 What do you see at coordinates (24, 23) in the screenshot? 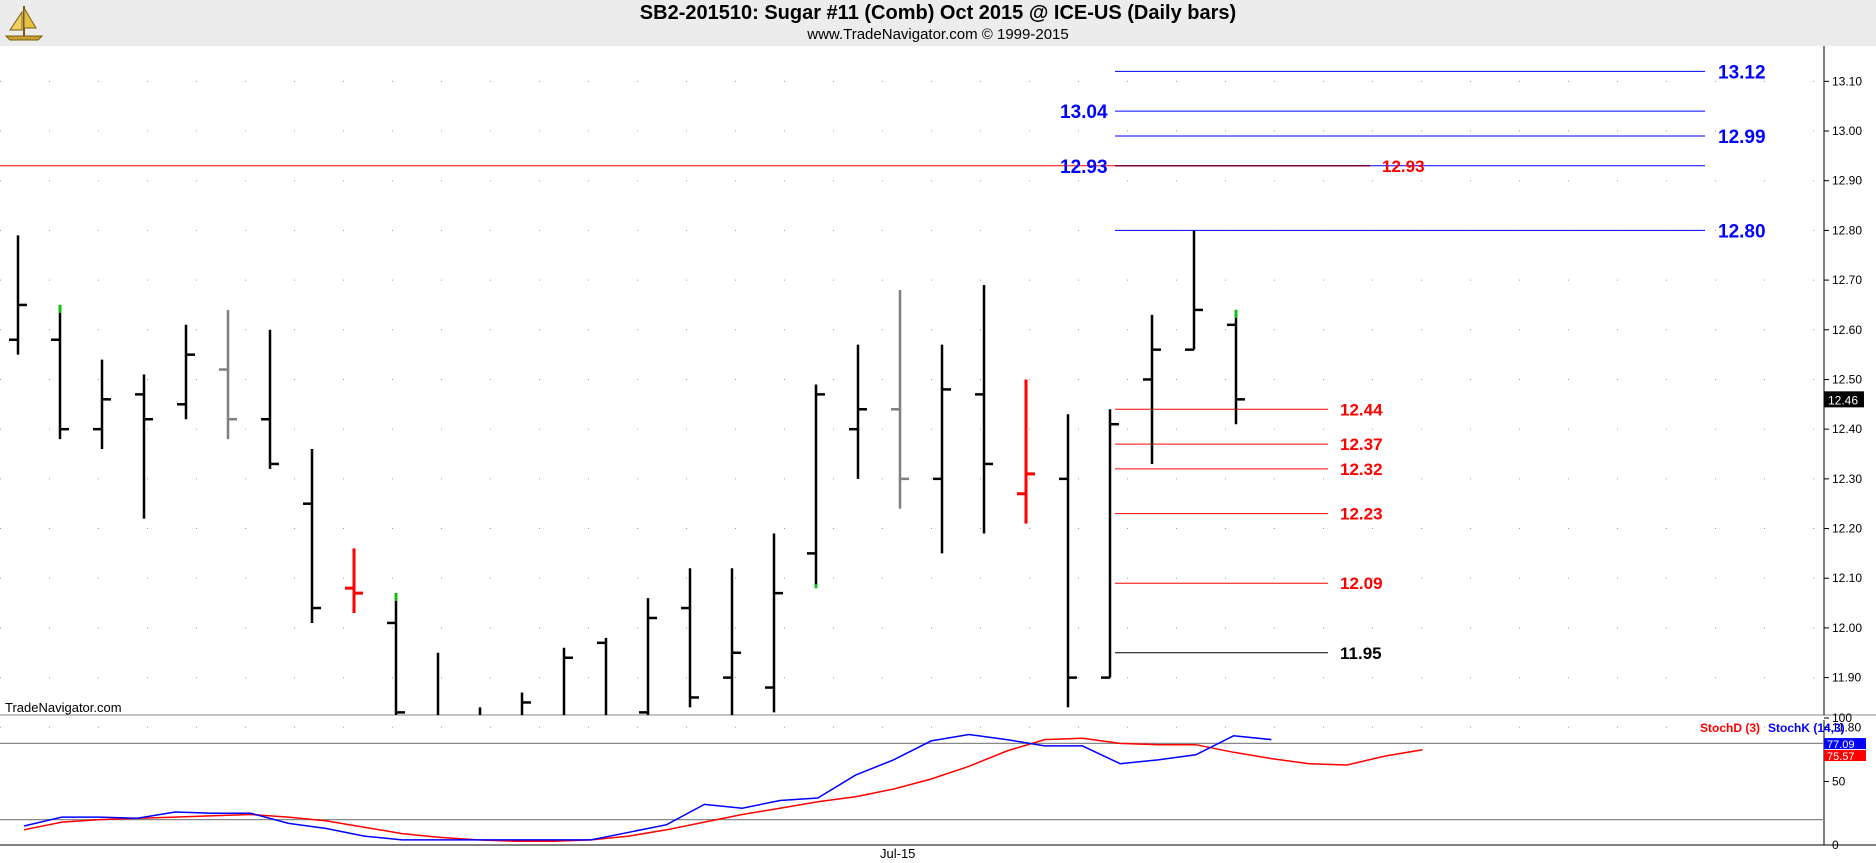
I see `trade-navigator-logo` at bounding box center [24, 23].